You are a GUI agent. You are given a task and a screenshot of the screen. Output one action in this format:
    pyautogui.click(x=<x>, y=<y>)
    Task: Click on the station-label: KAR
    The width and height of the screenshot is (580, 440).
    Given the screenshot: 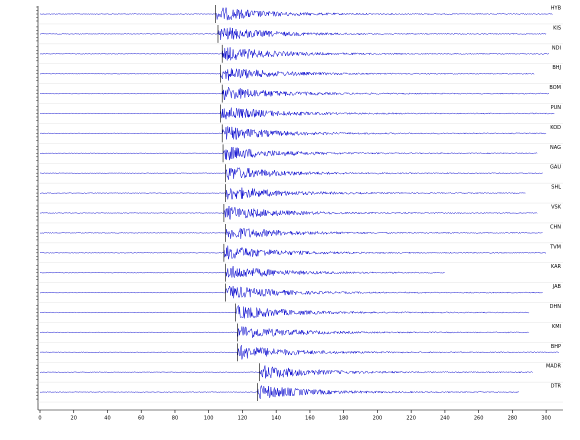 What is the action you would take?
    pyautogui.click(x=556, y=267)
    